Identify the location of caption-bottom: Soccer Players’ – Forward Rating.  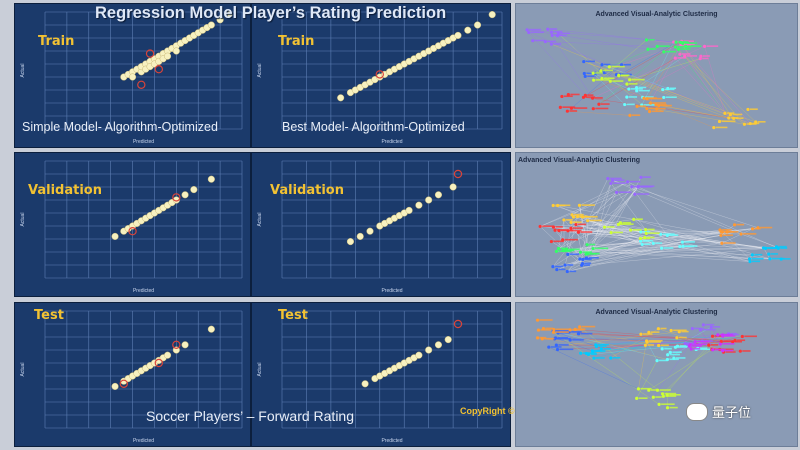
(250, 416).